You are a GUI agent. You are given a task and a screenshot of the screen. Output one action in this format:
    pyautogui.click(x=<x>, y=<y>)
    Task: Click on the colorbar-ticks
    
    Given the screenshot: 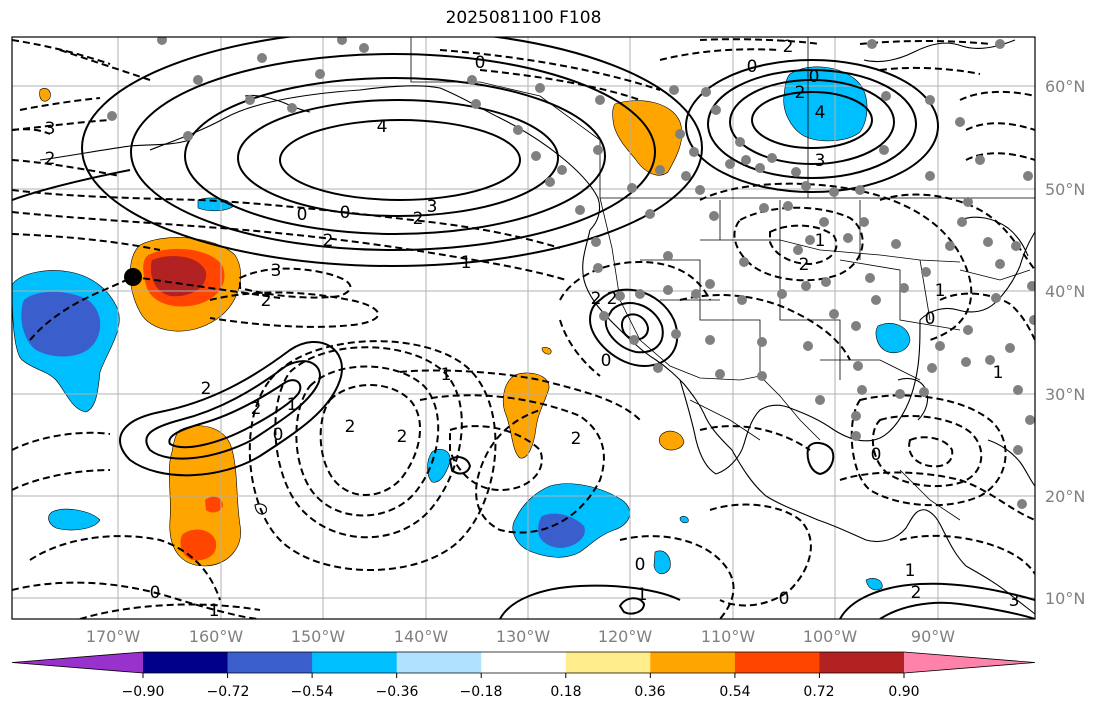 What is the action you would take?
    pyautogui.click(x=523, y=675)
    